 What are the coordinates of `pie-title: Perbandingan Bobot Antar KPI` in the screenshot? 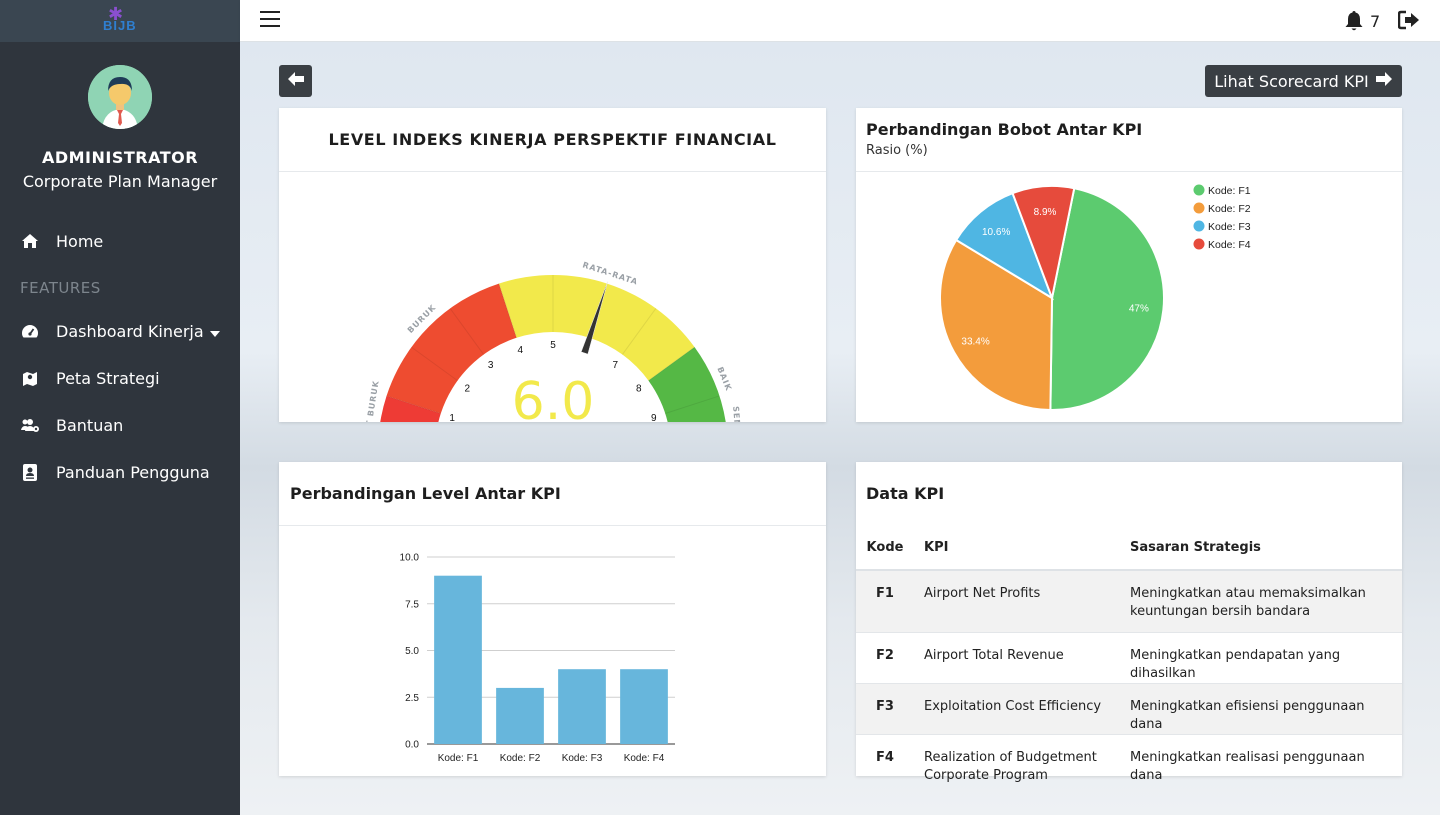 It's located at (1004, 129).